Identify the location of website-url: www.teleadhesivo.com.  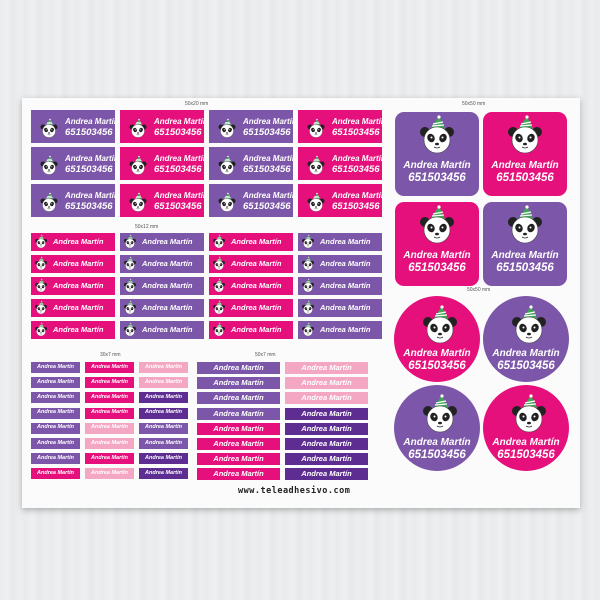
(294, 491).